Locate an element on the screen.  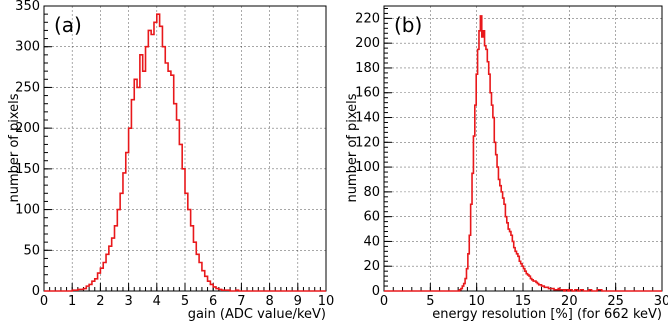
y-tick-label: 350 is located at coordinates (27, 7).